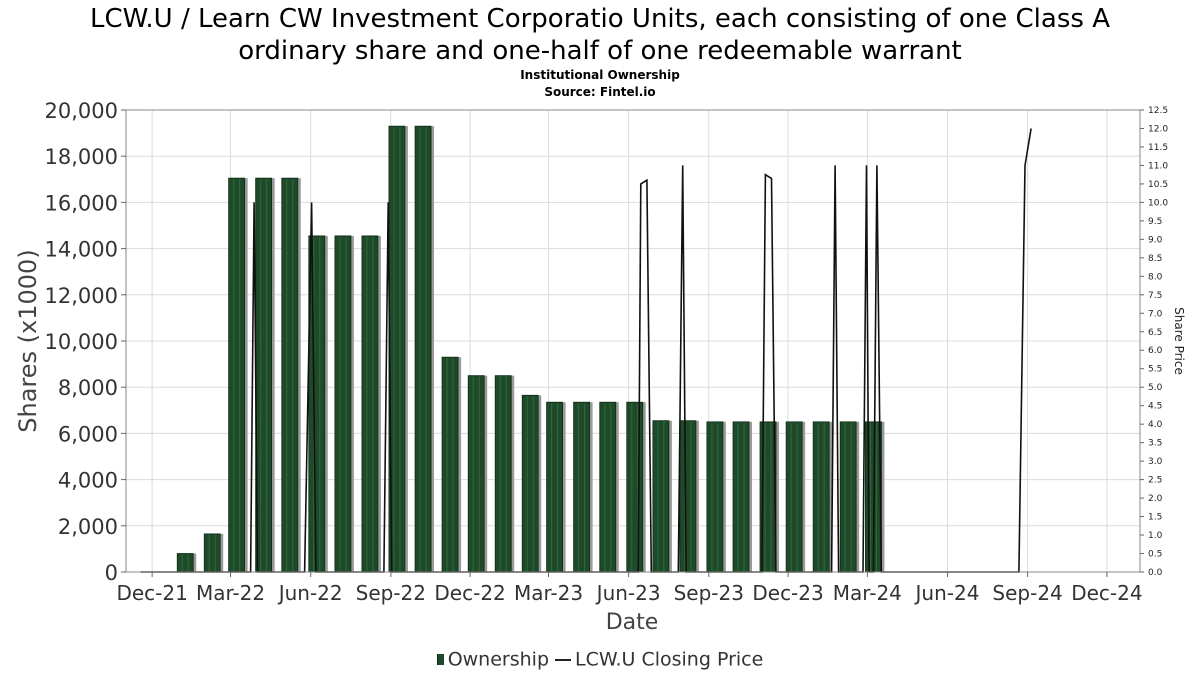 This screenshot has height=675, width=1200. I want to click on chart-subtitle: Institutional Ownership, so click(600, 75).